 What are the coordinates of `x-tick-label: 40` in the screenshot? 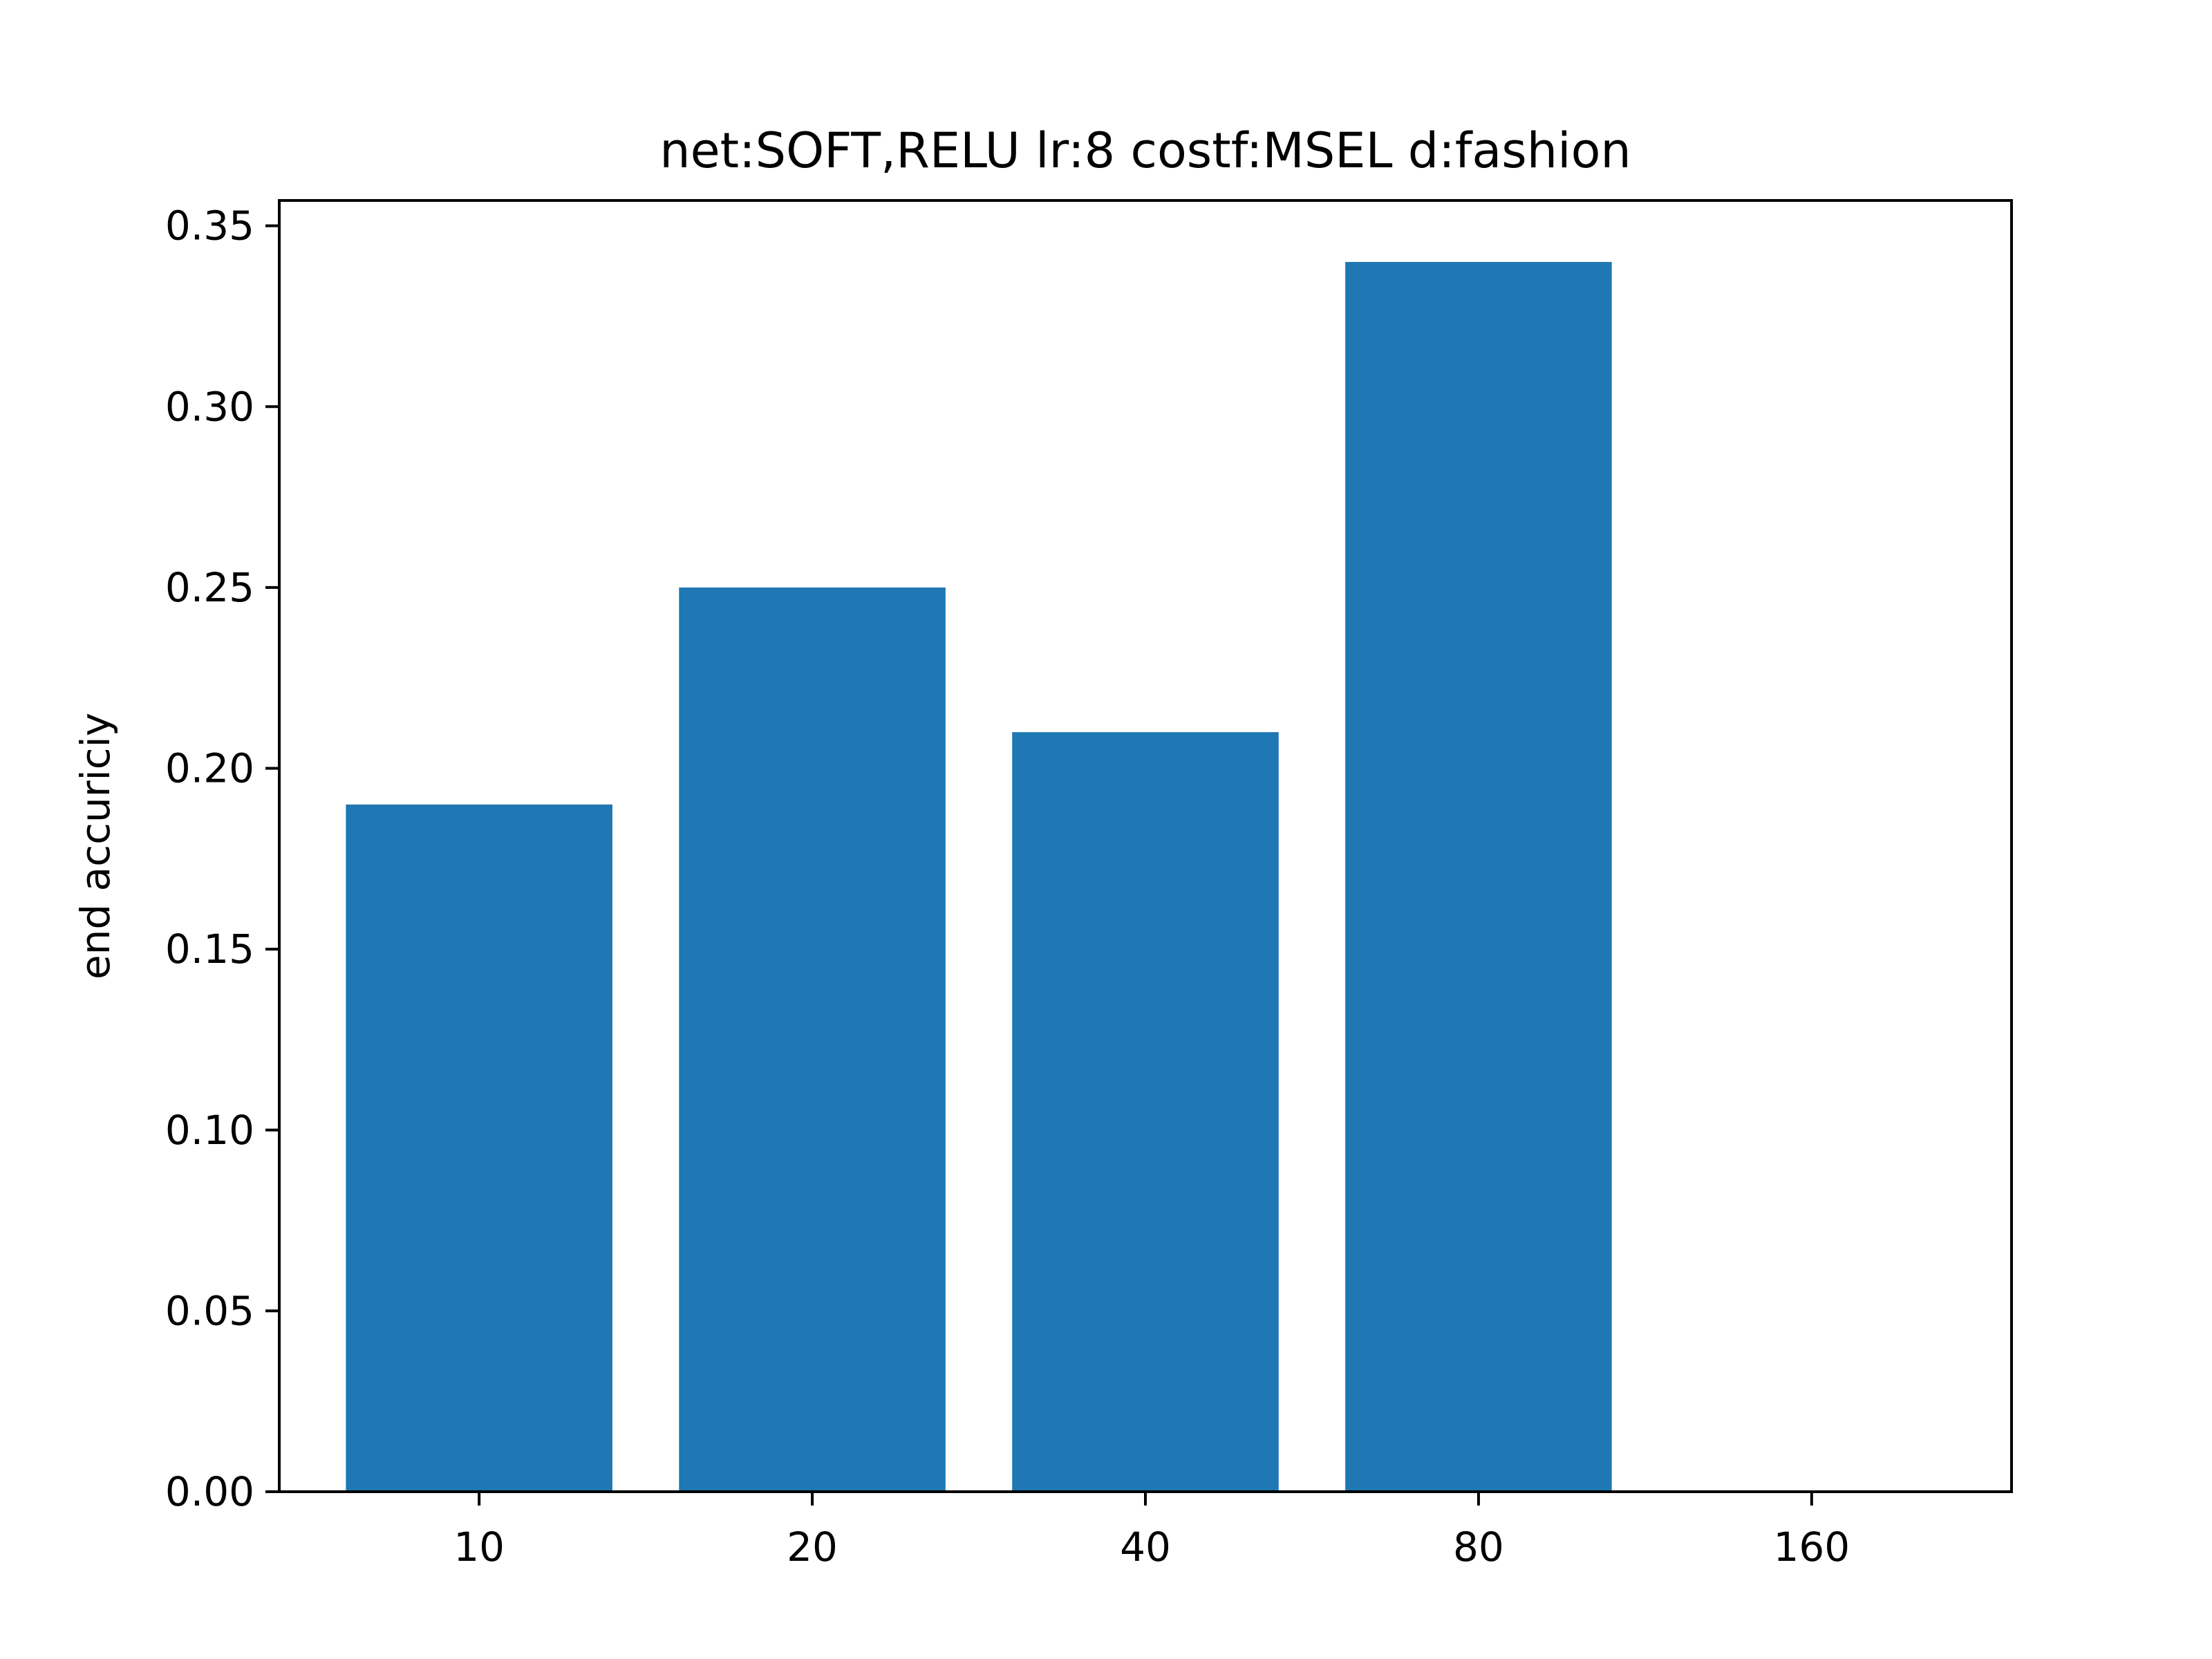 It's located at (1145, 1548).